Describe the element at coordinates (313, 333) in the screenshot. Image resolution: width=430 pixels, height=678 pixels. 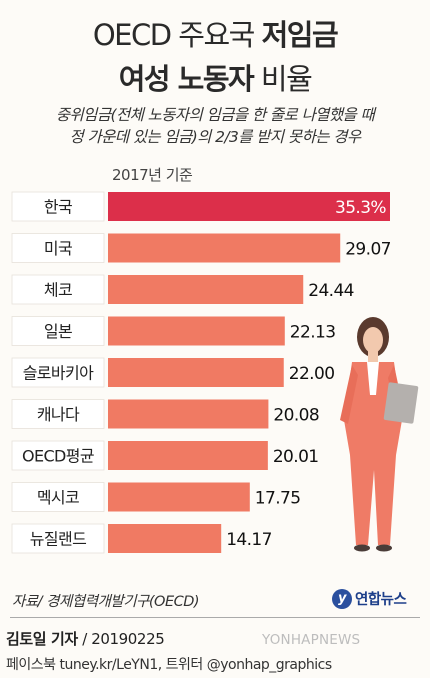
I see `value-label: 22.13` at that location.